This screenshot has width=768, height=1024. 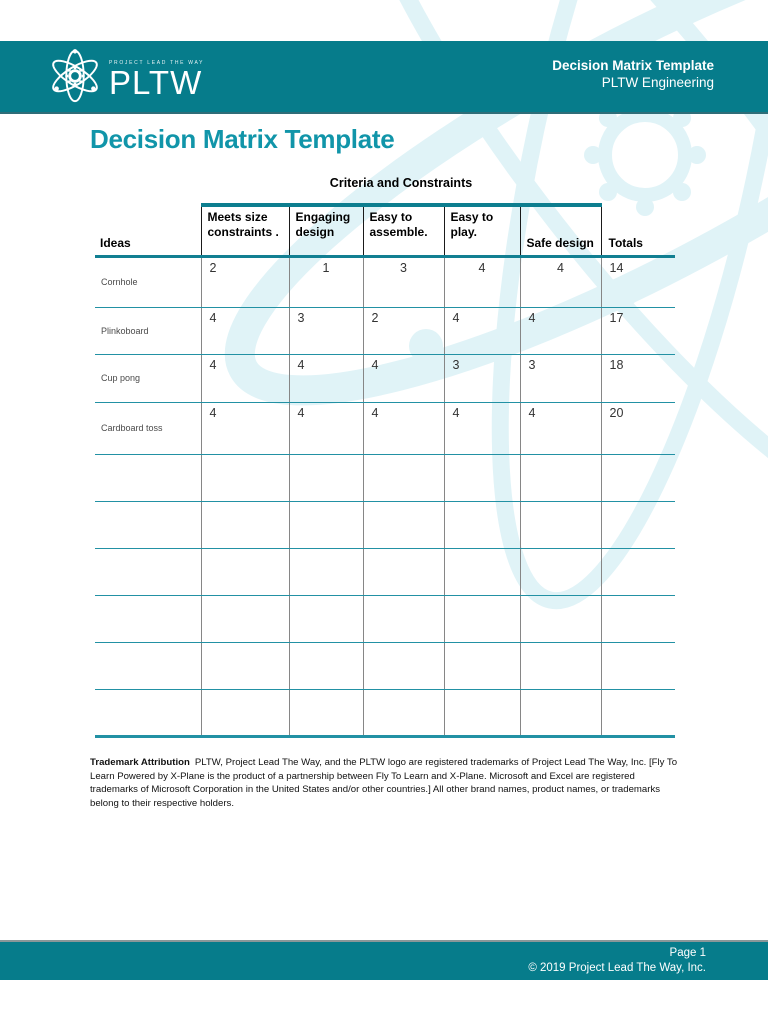 I want to click on atom-icon, so click(x=75, y=76).